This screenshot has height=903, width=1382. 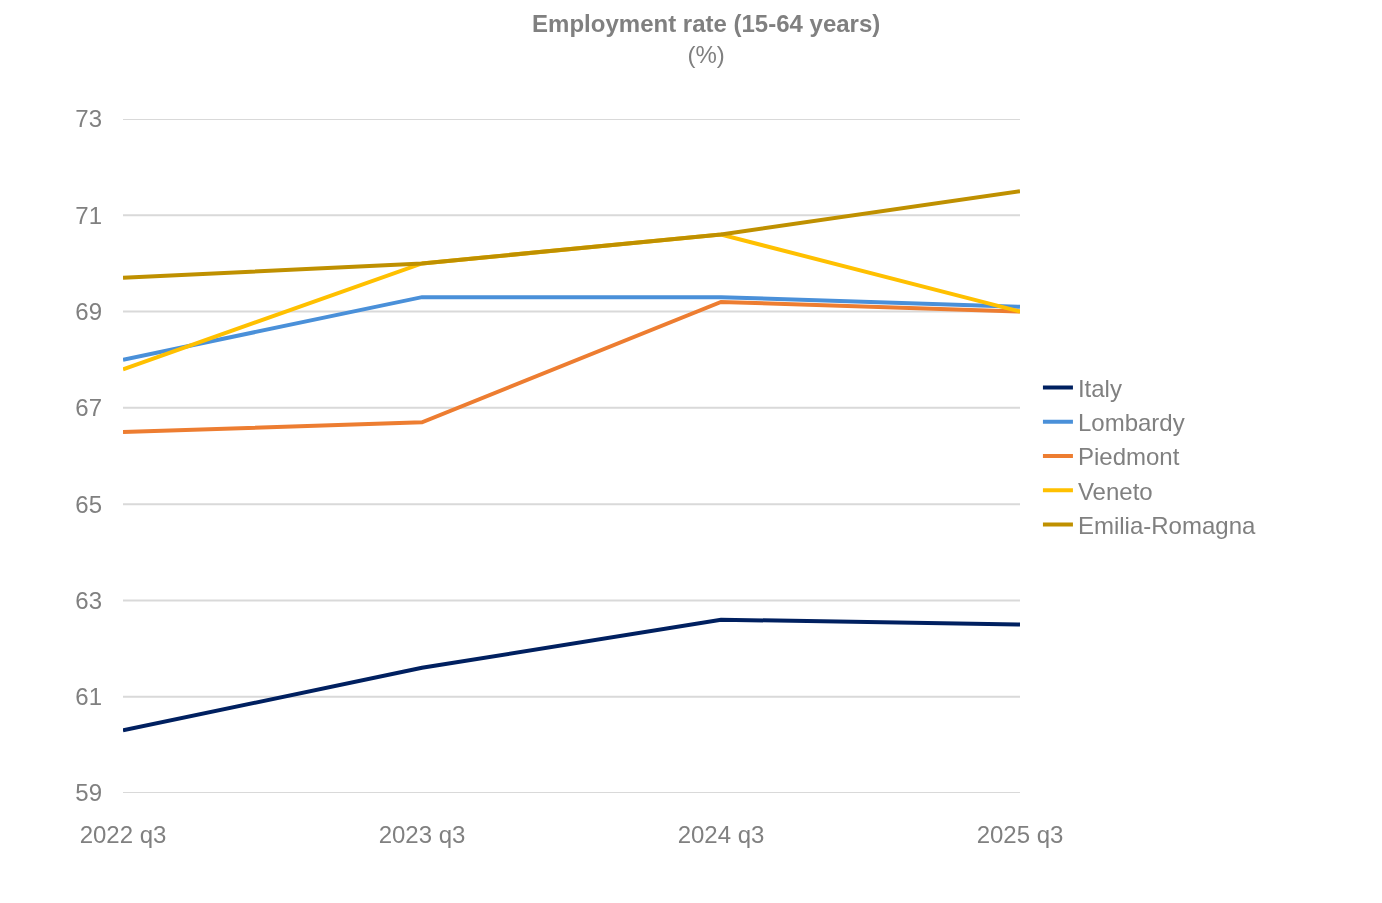 What do you see at coordinates (1166, 525) in the screenshot?
I see `legend-label: Emilia-Romagna` at bounding box center [1166, 525].